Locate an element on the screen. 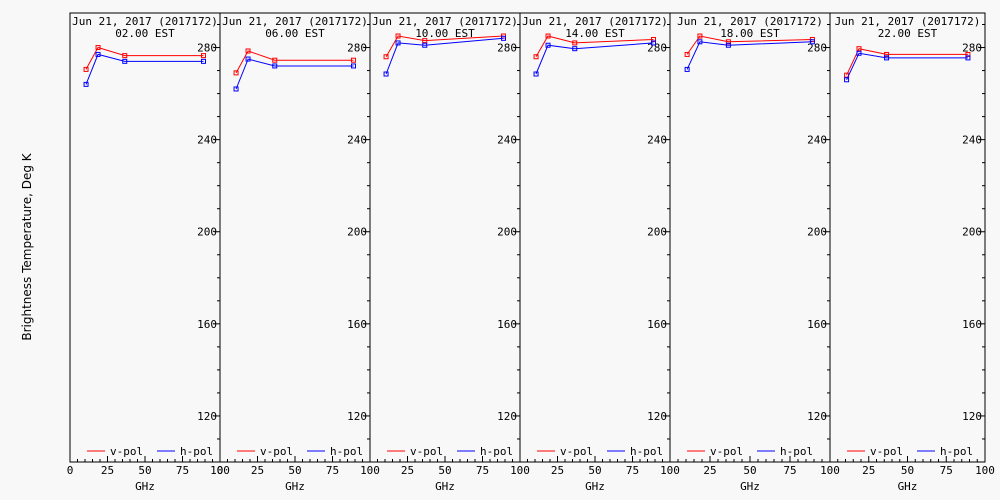  panel-subtitle: 02.00 EST is located at coordinates (145, 33).